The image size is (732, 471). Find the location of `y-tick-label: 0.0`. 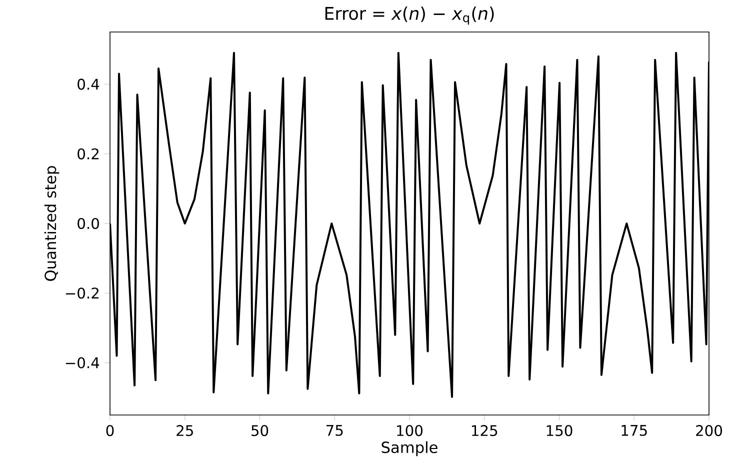

y-tick-label: 0.0 is located at coordinates (88, 224).